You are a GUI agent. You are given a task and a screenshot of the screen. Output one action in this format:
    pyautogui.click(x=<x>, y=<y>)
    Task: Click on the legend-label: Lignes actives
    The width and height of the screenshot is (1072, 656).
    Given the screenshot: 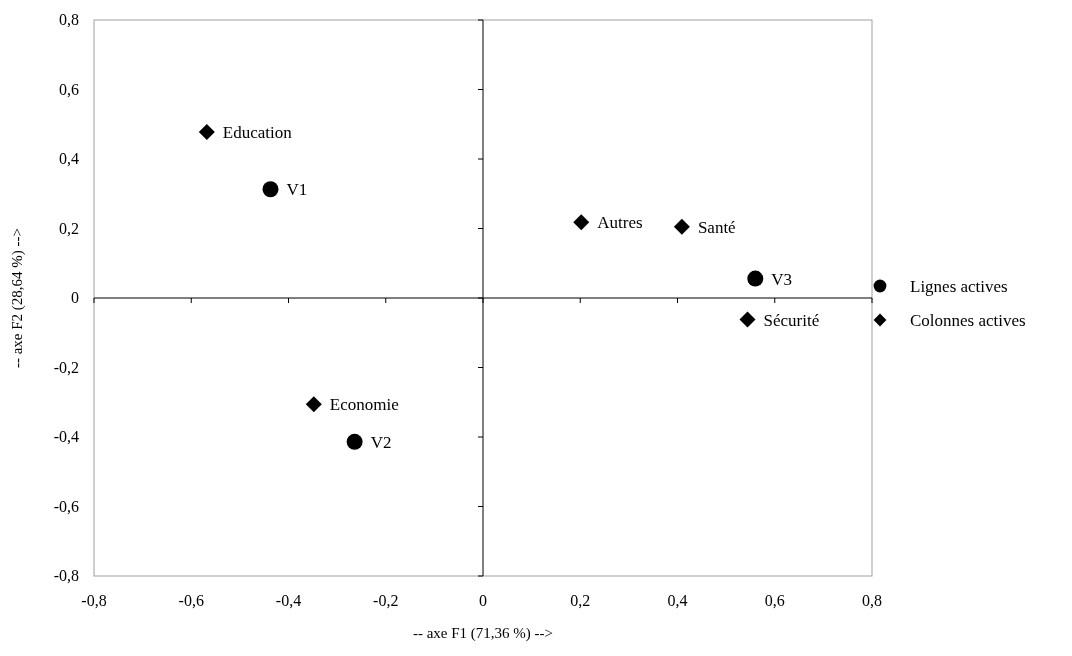 What is the action you would take?
    pyautogui.click(x=959, y=286)
    